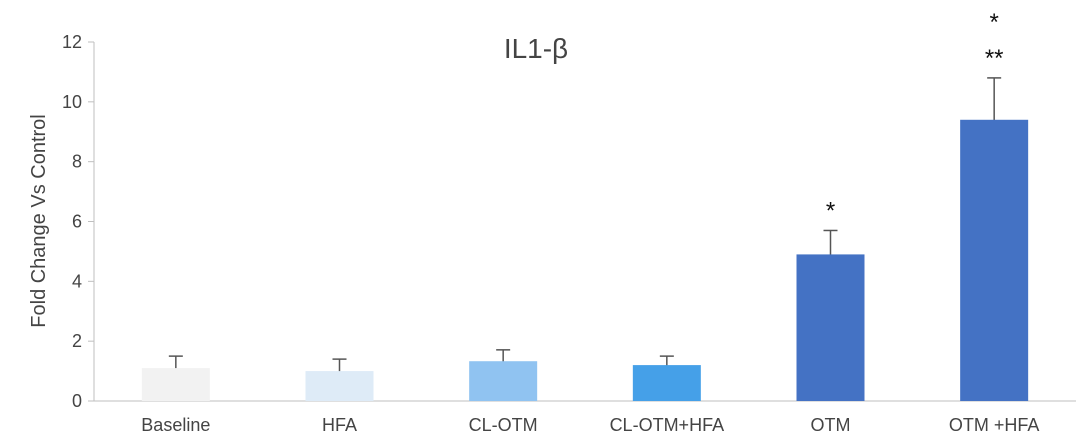  What do you see at coordinates (77, 222) in the screenshot?
I see `y-tick-label: 6` at bounding box center [77, 222].